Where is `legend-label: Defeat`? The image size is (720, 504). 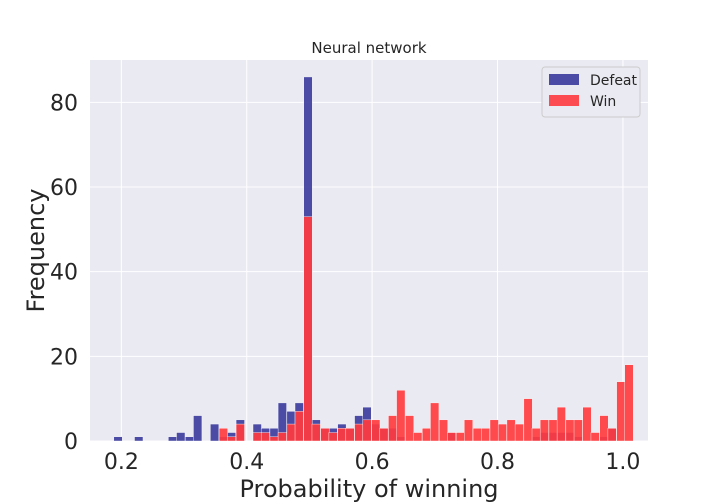
legend-label: Defeat is located at coordinates (614, 81).